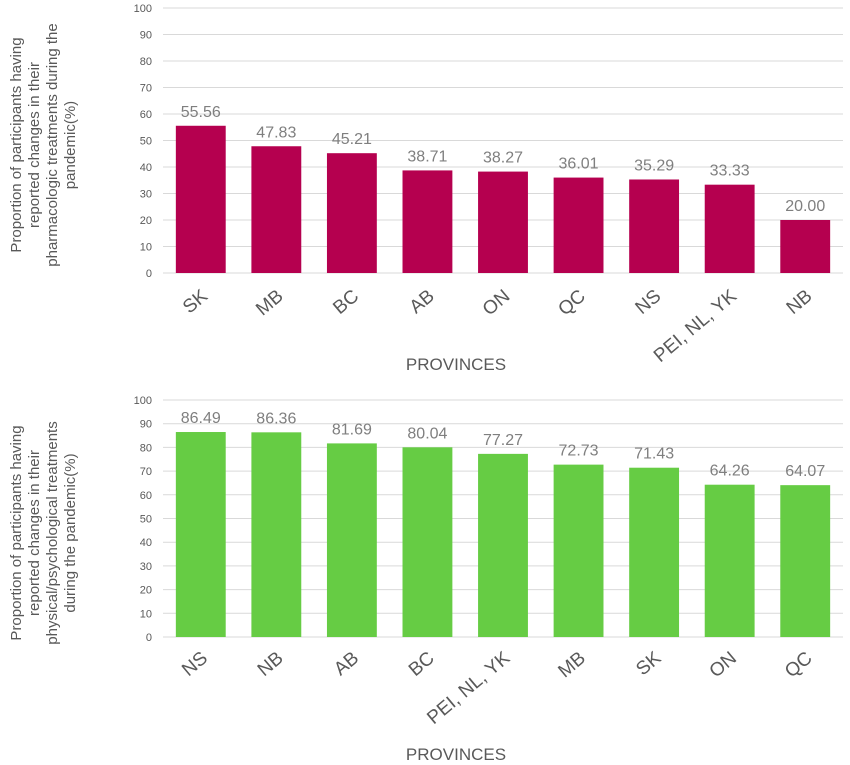 This screenshot has width=850, height=765. Describe the element at coordinates (805, 471) in the screenshot. I see `data-label: 64.07` at that location.